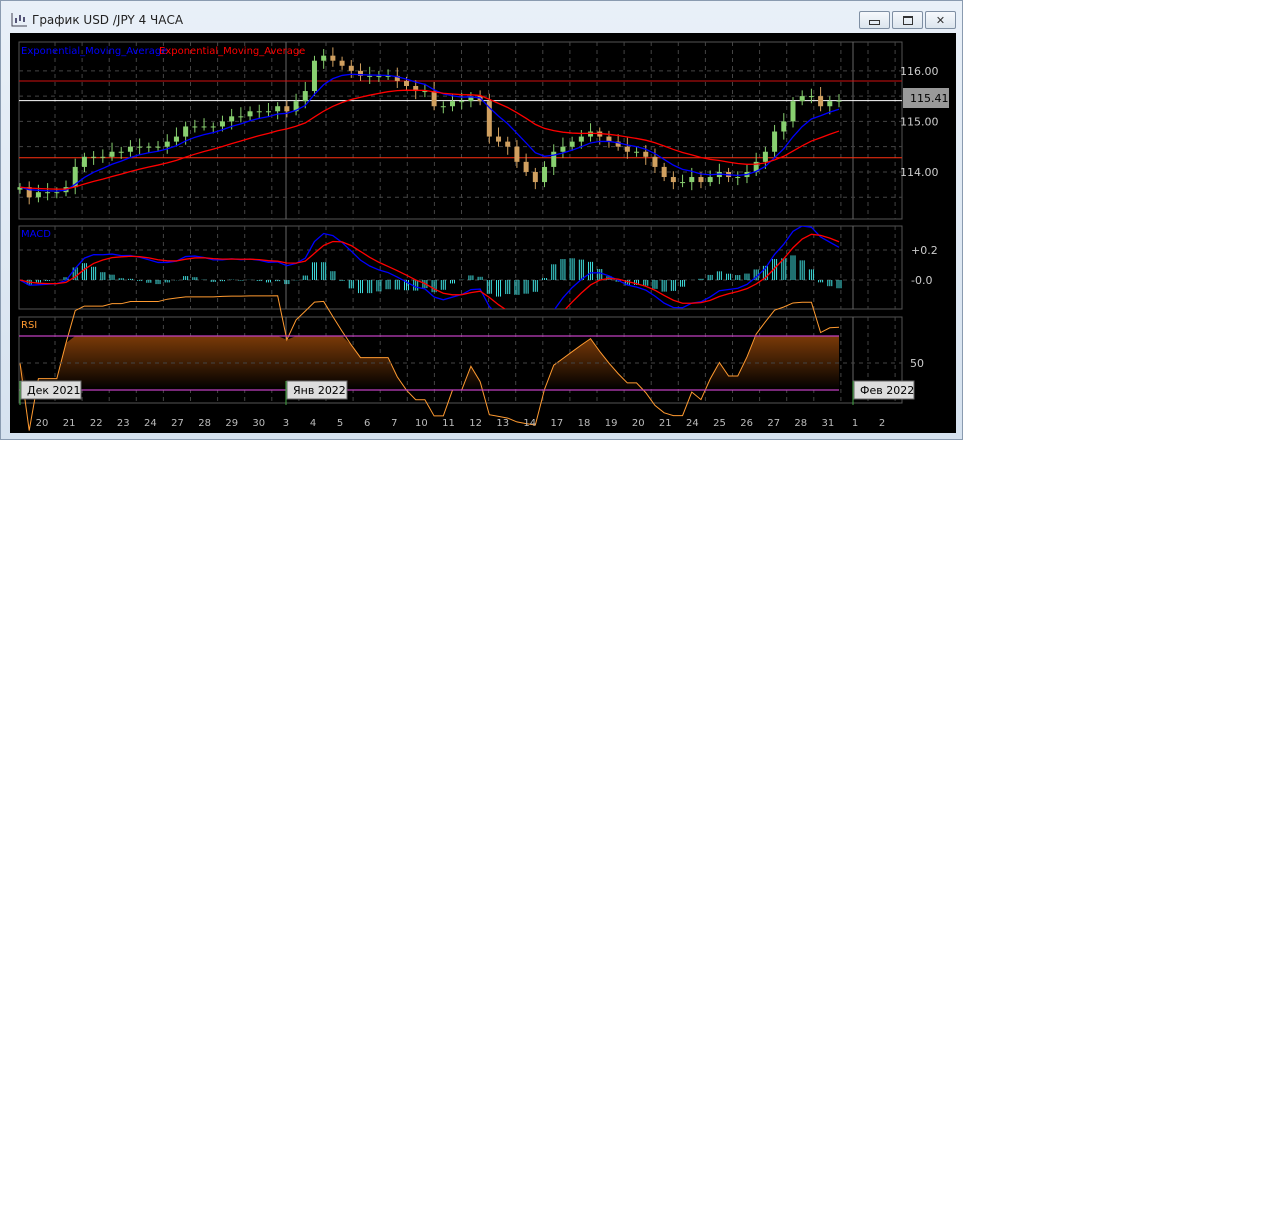 The width and height of the screenshot is (1266, 1228). What do you see at coordinates (924, 250) in the screenshot?
I see `macd-tick-label: +0.2` at bounding box center [924, 250].